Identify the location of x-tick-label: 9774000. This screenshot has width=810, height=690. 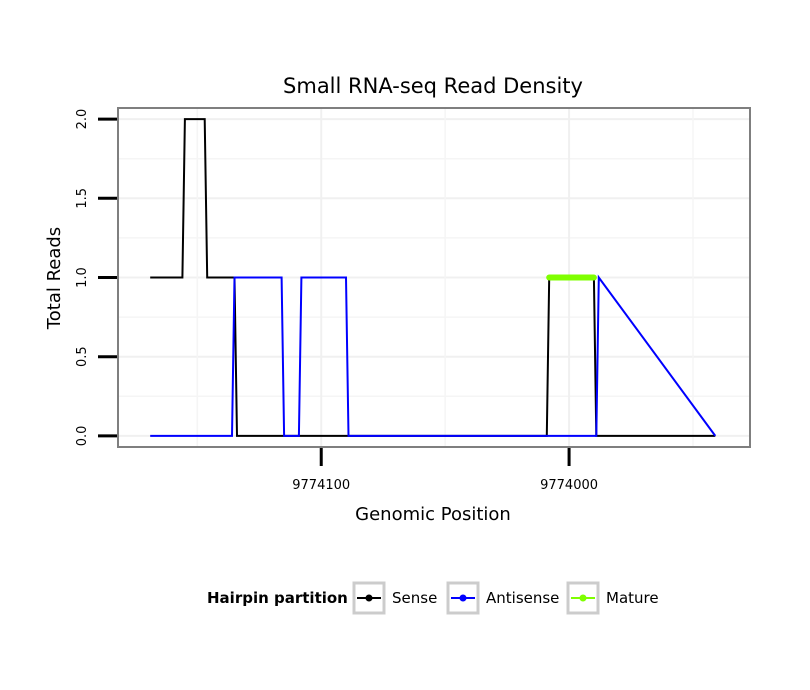
(569, 485).